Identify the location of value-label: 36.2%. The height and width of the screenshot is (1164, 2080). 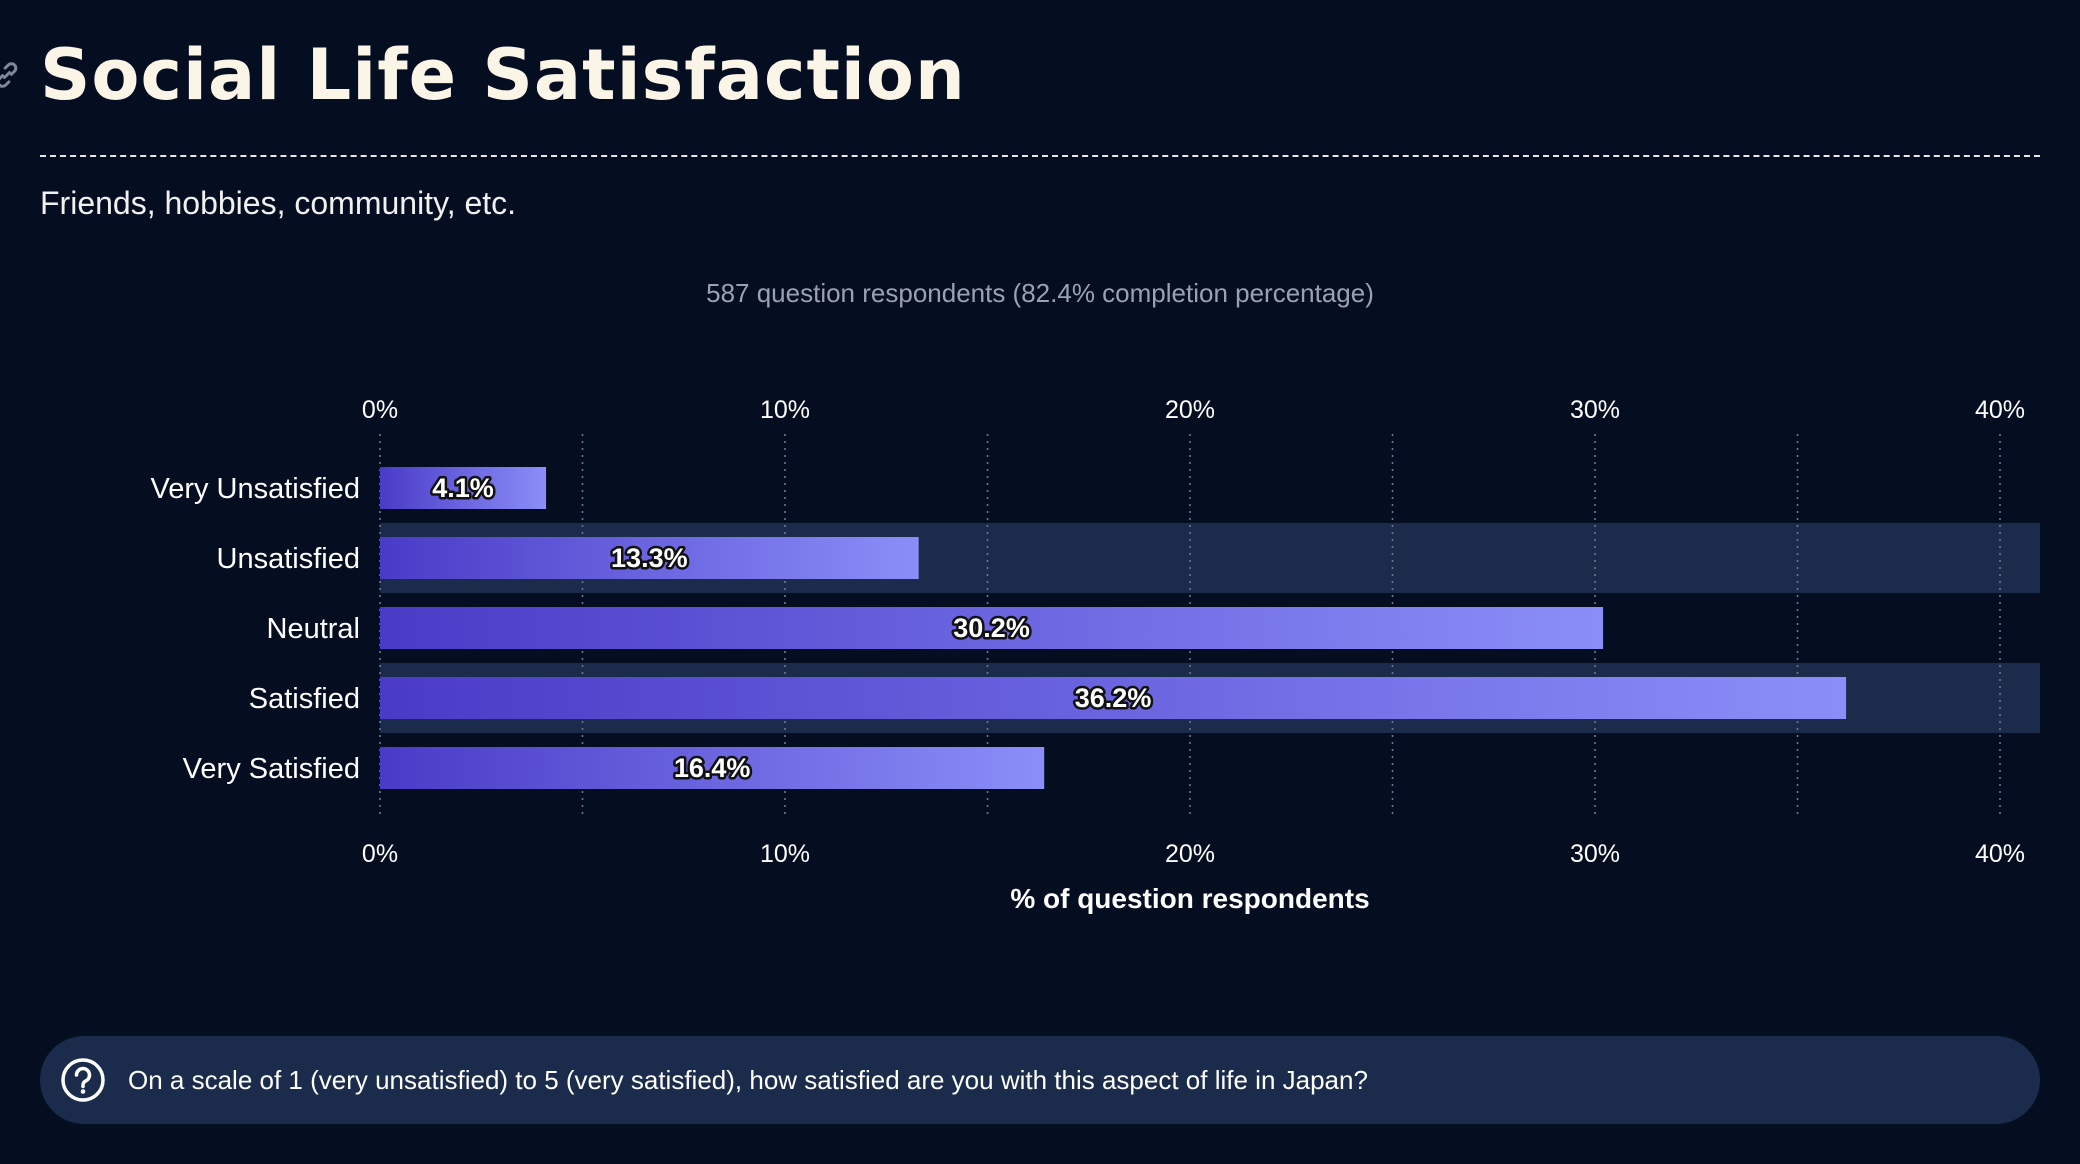
(1113, 698).